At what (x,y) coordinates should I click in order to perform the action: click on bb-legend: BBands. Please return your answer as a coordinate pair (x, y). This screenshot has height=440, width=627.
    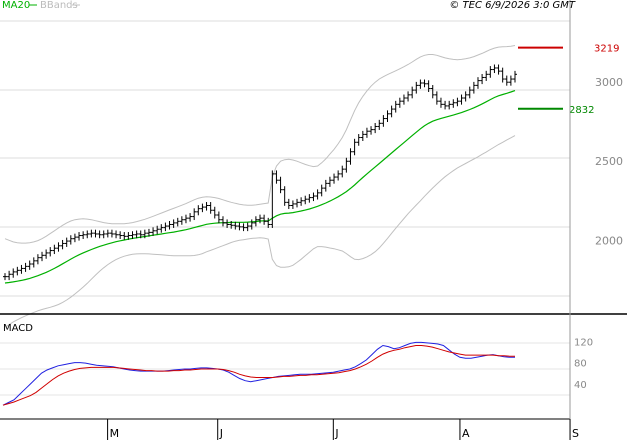
    Looking at the image, I should click on (59, 5).